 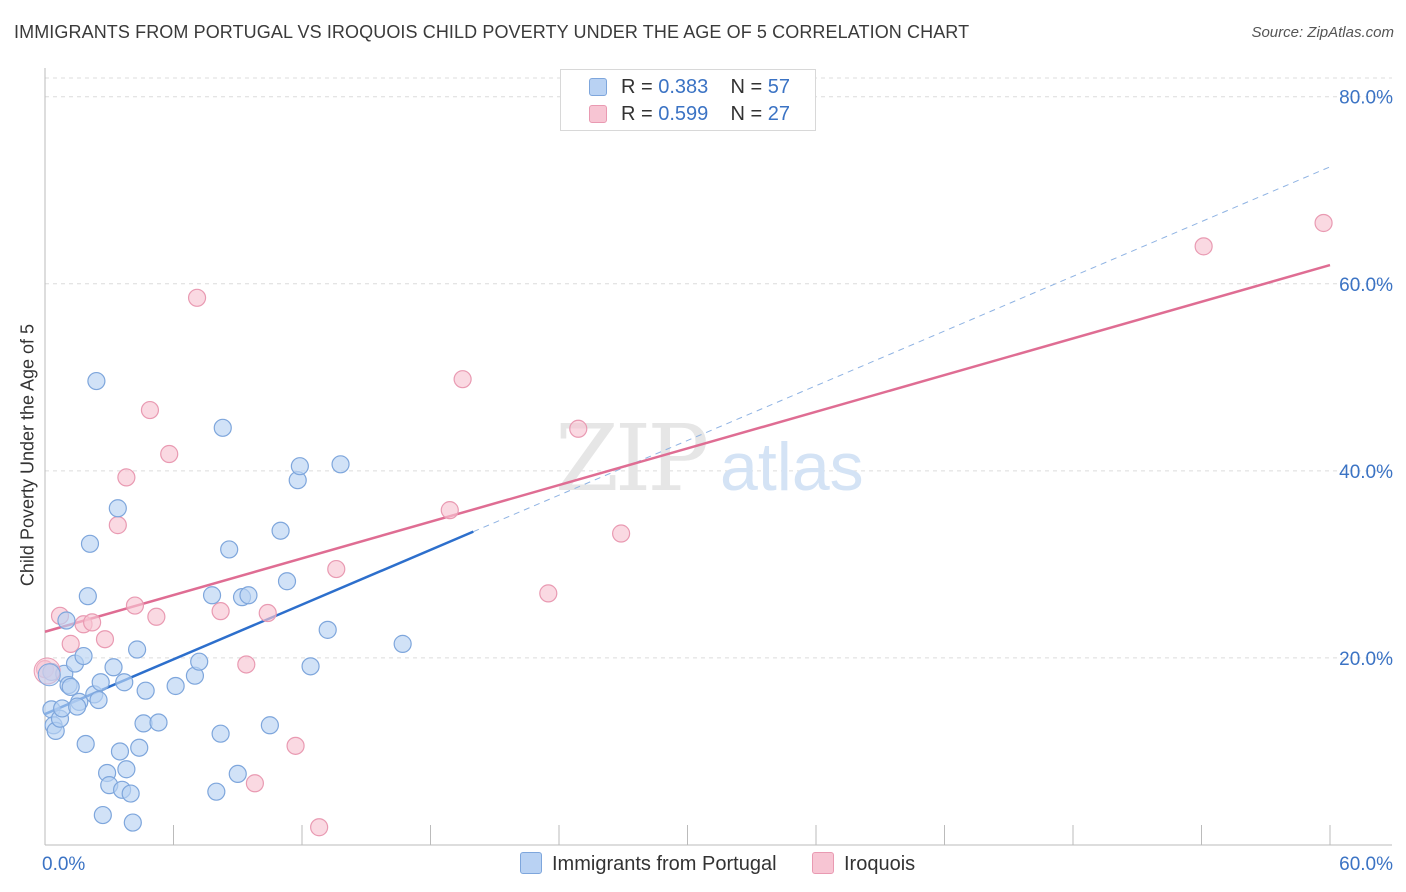 What do you see at coordinates (1366, 864) in the screenshot?
I see `x-tick-label: 60.0%` at bounding box center [1366, 864].